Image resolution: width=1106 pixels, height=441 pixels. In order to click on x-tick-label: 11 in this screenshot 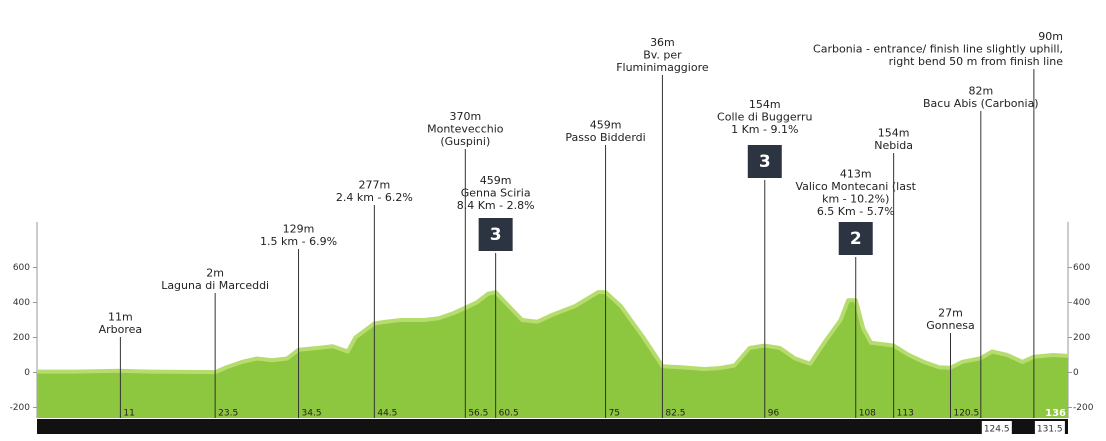, I will do `click(128, 414)`.